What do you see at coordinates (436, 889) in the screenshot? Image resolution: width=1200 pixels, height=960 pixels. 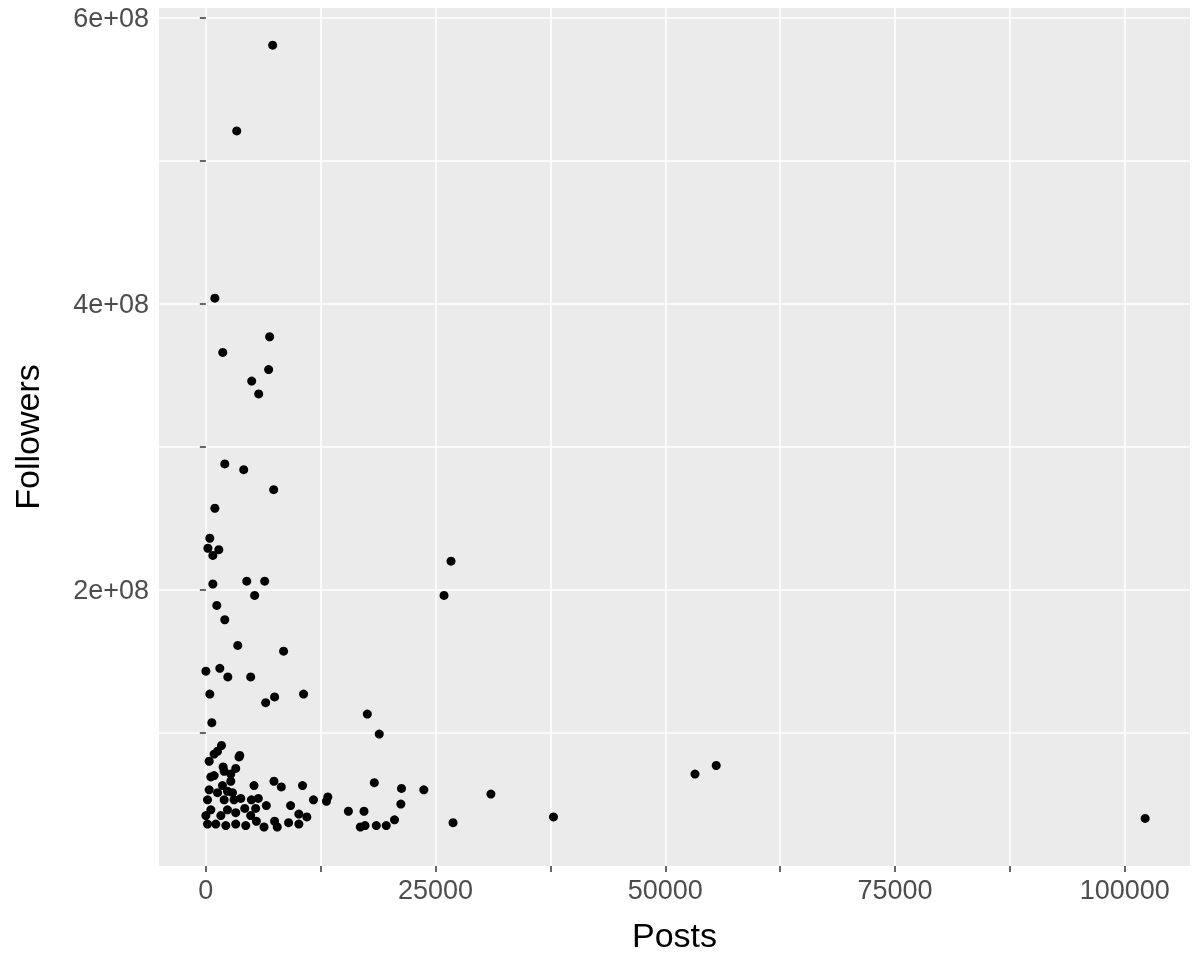 I see `x-tick-label: 25000` at bounding box center [436, 889].